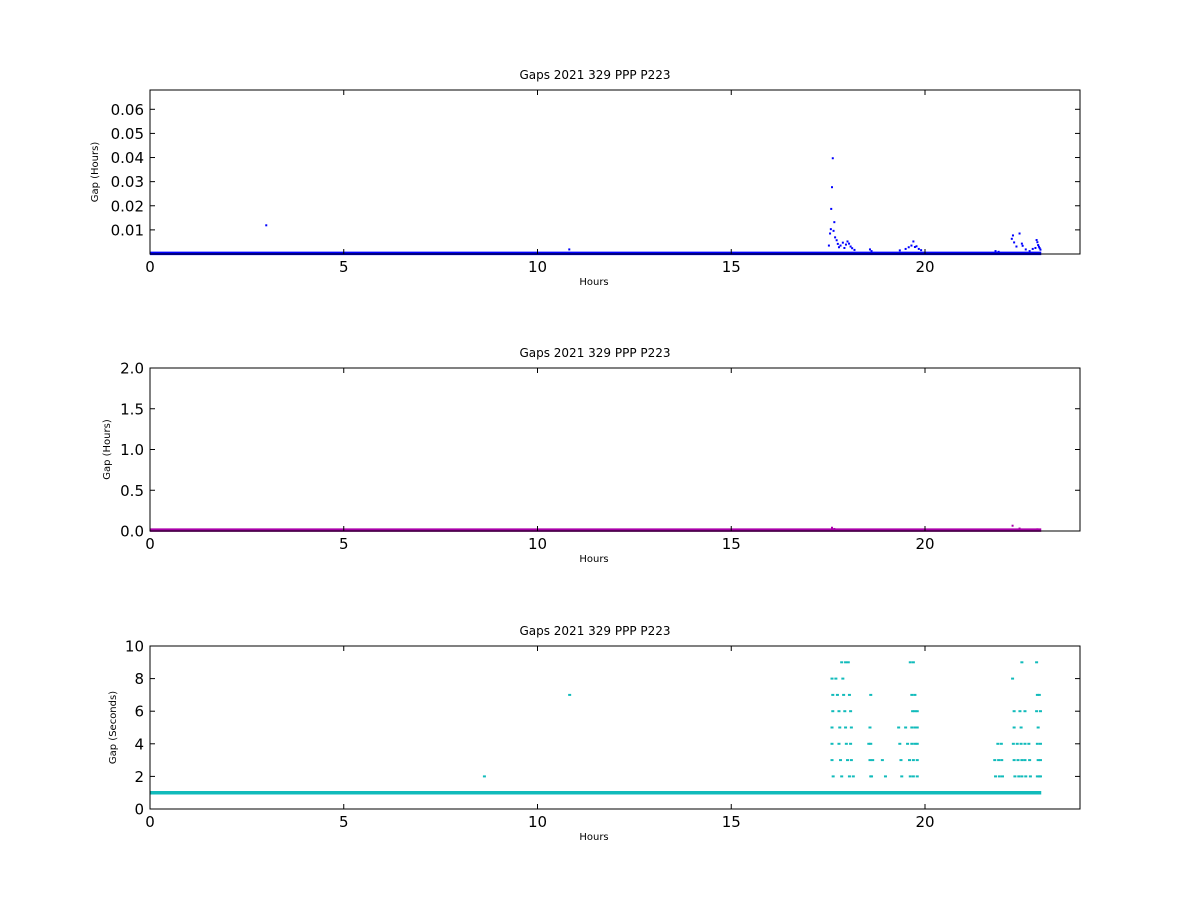 The image size is (1200, 900). I want to click on y-axis-label: Gap (Seconds), so click(113, 727).